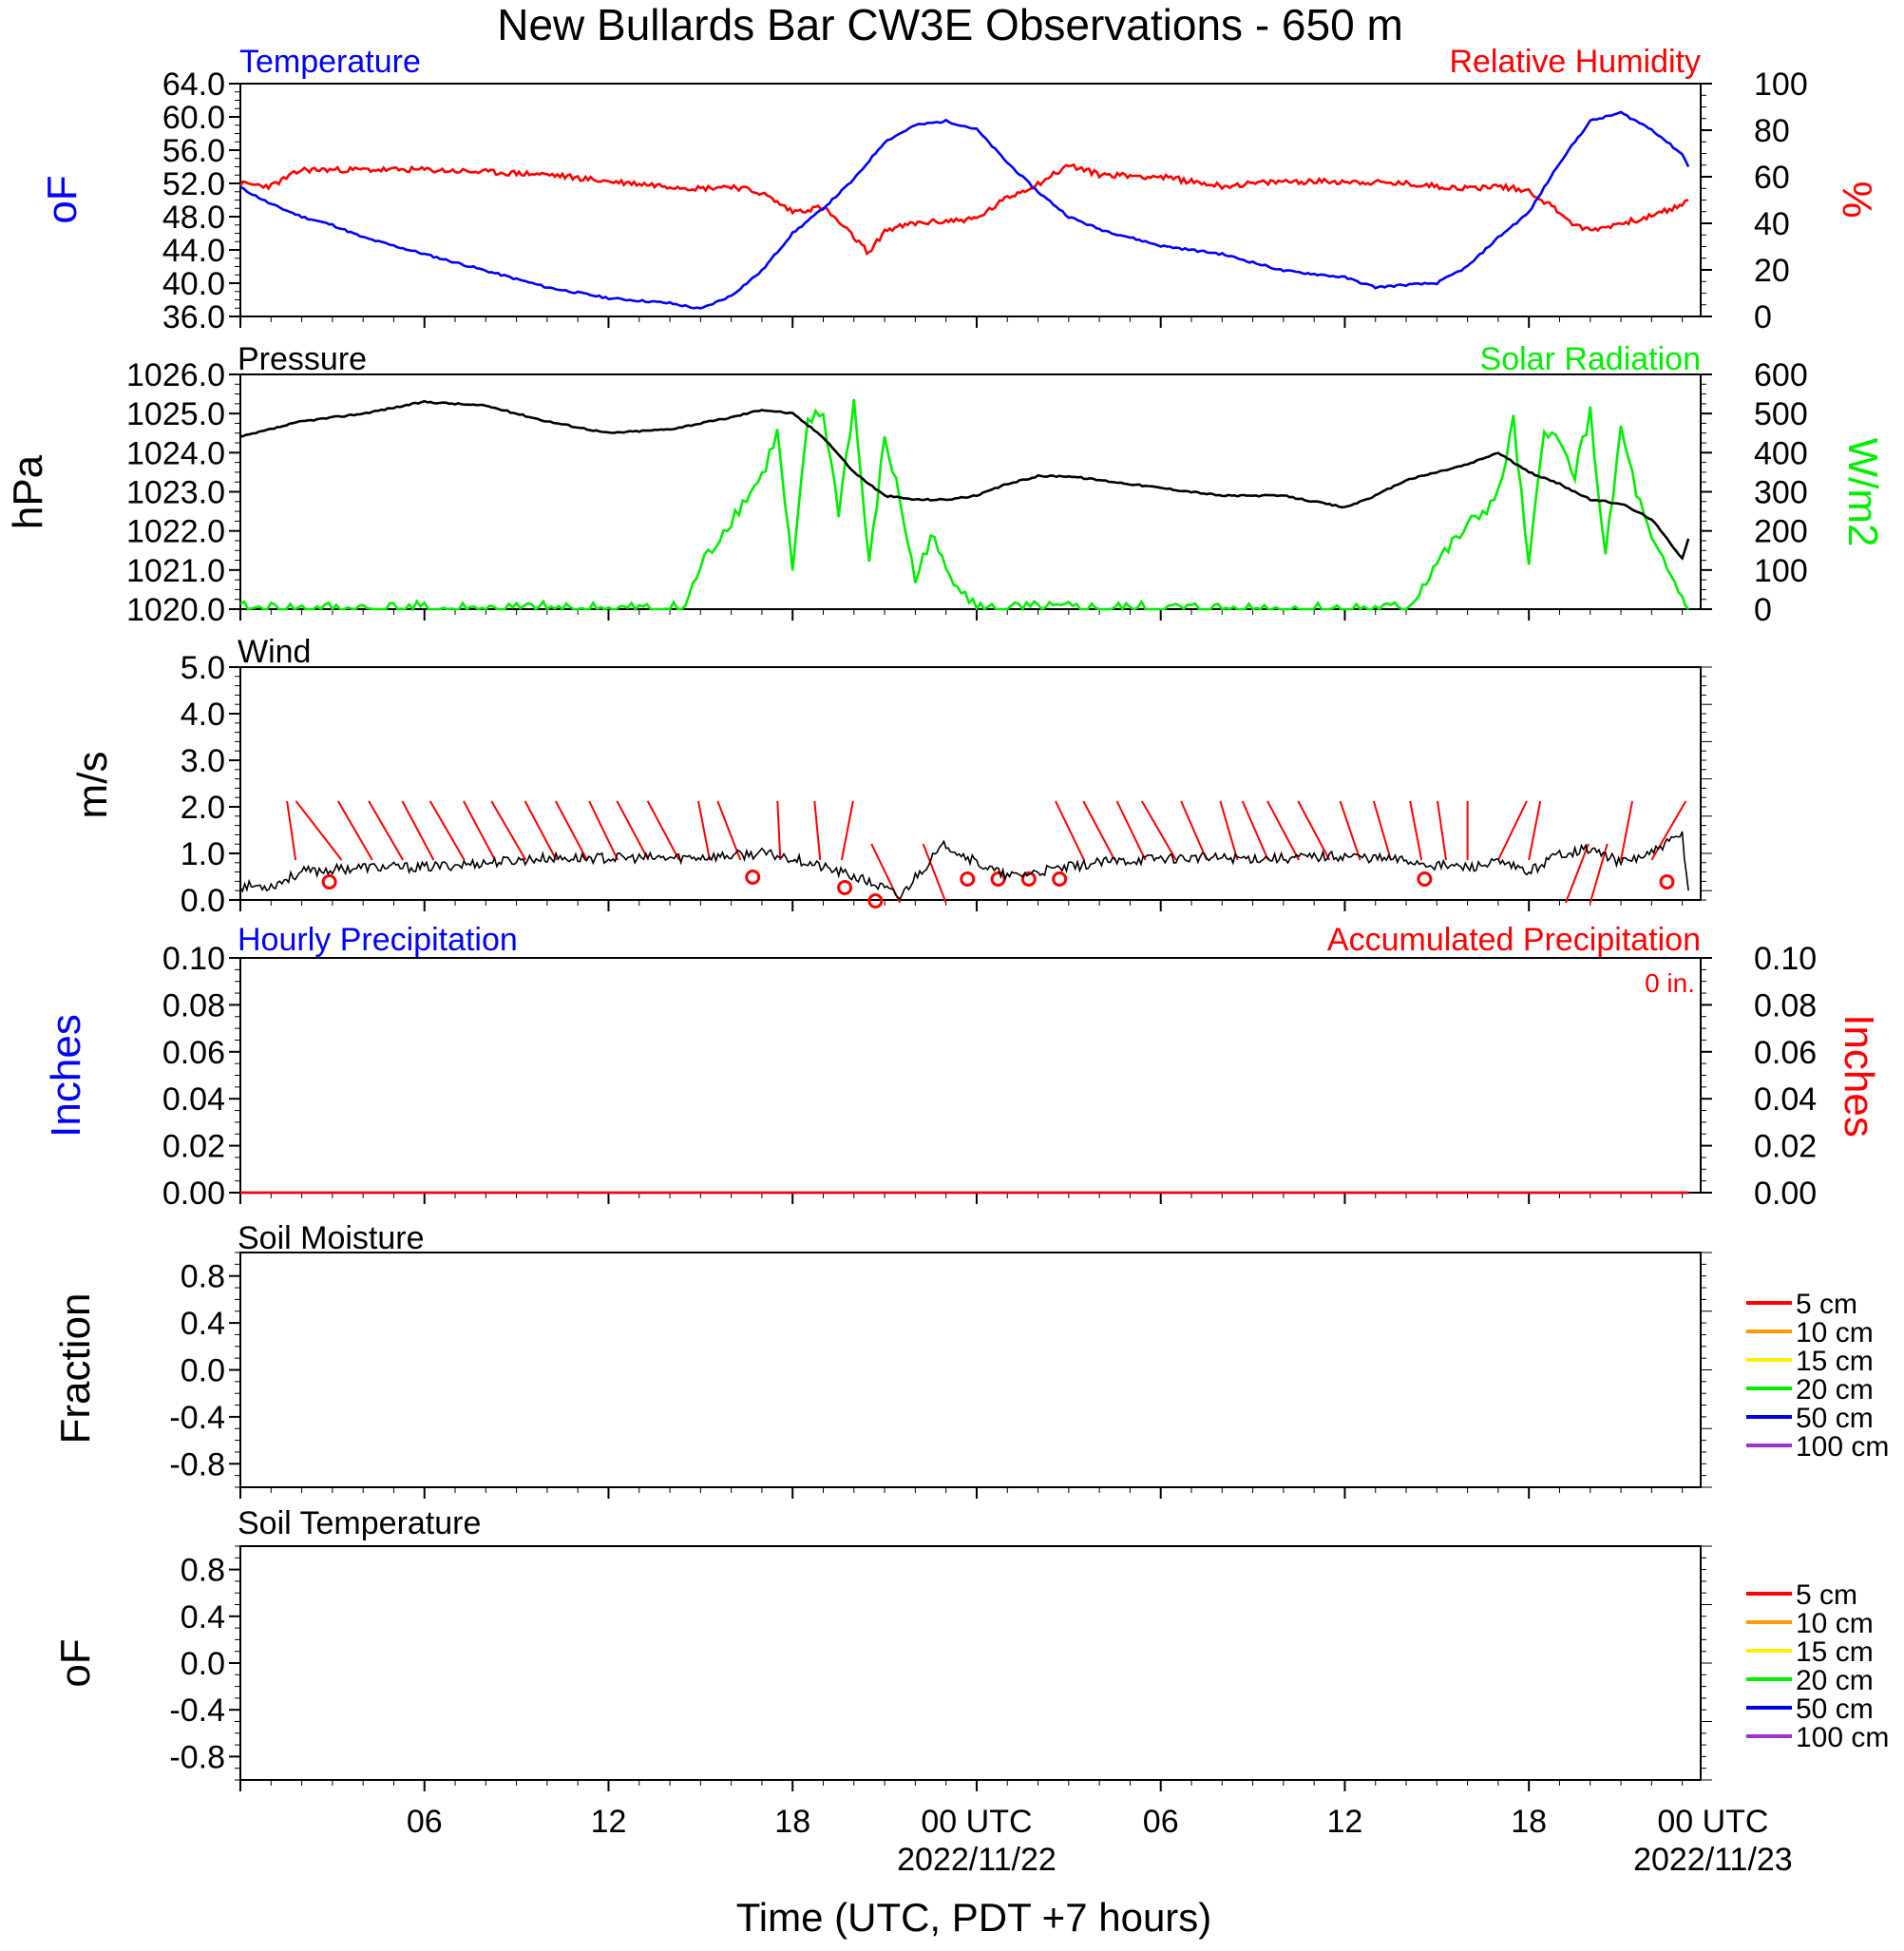 This screenshot has width=1904, height=1951. What do you see at coordinates (62, 199) in the screenshot?
I see `temp-unit: oF` at bounding box center [62, 199].